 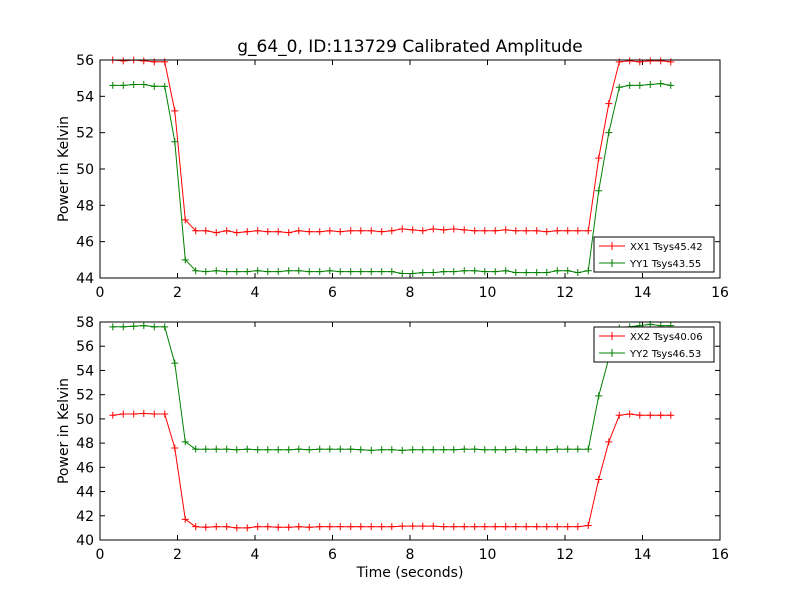 What do you see at coordinates (332, 293) in the screenshot?
I see `x-tick-label: 6` at bounding box center [332, 293].